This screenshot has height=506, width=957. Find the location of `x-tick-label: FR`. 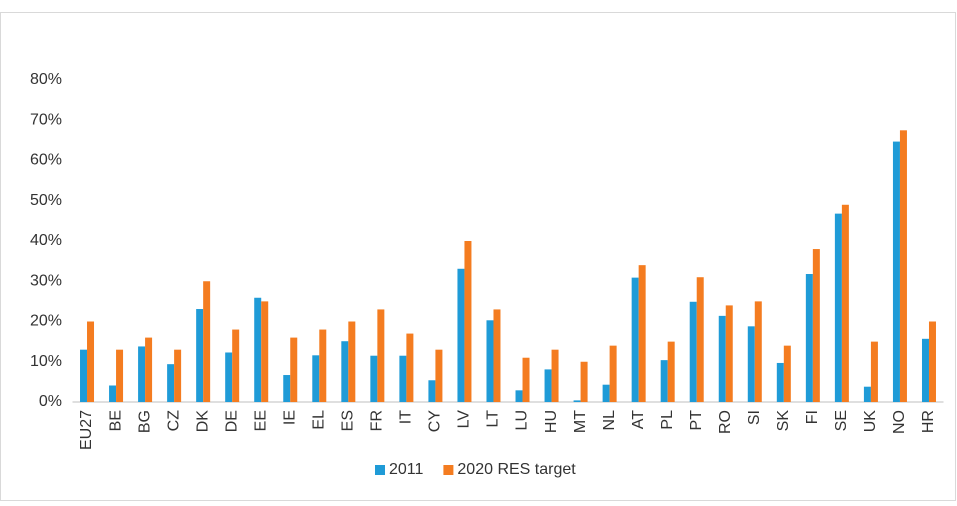

x-tick-label: FR is located at coordinates (377, 420).